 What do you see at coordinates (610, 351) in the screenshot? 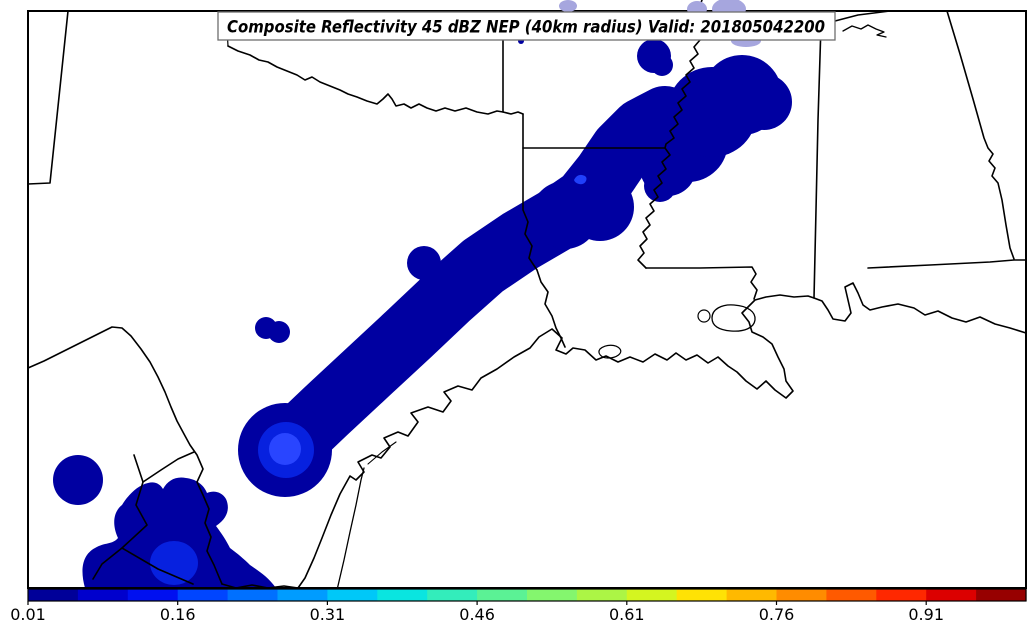
I see `marsh-island` at bounding box center [610, 351].